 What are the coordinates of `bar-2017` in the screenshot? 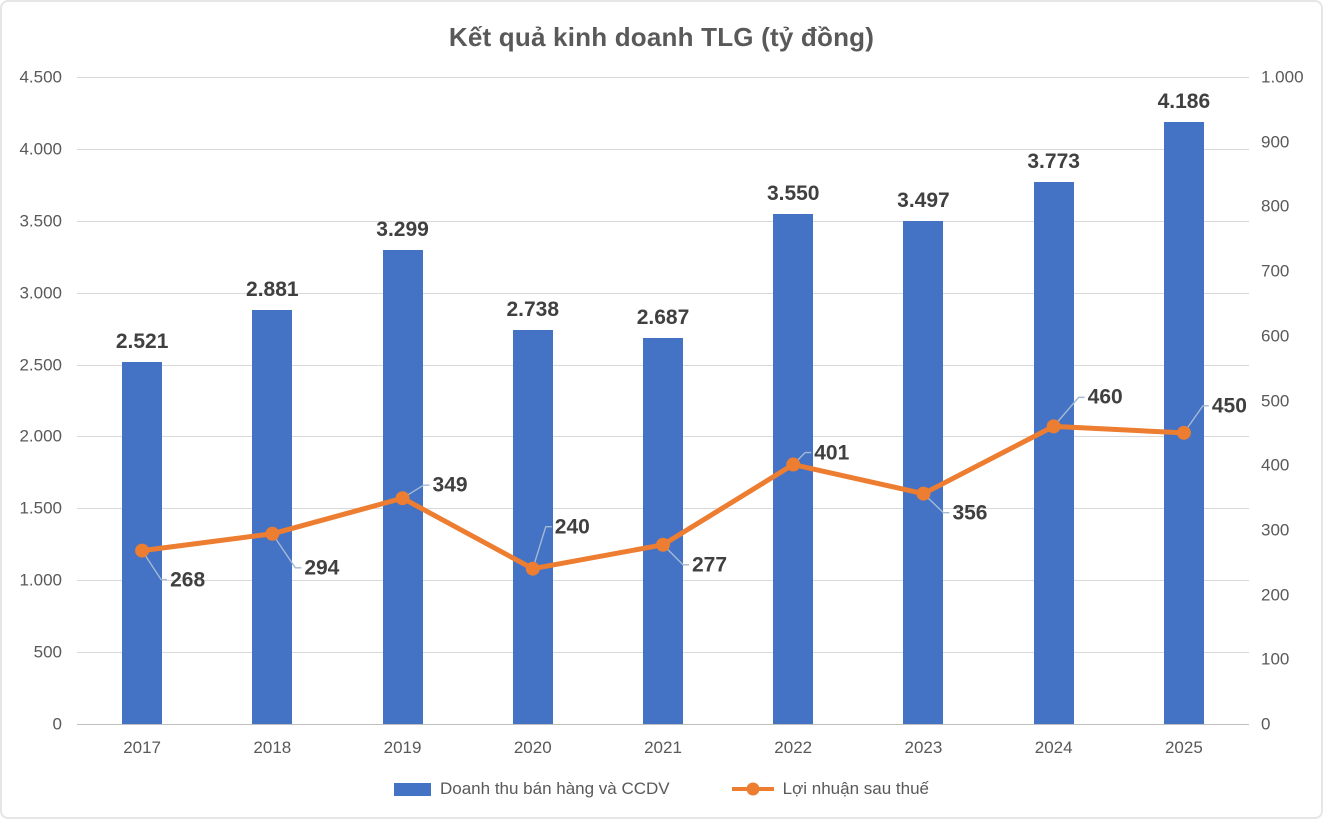 It's located at (142, 542).